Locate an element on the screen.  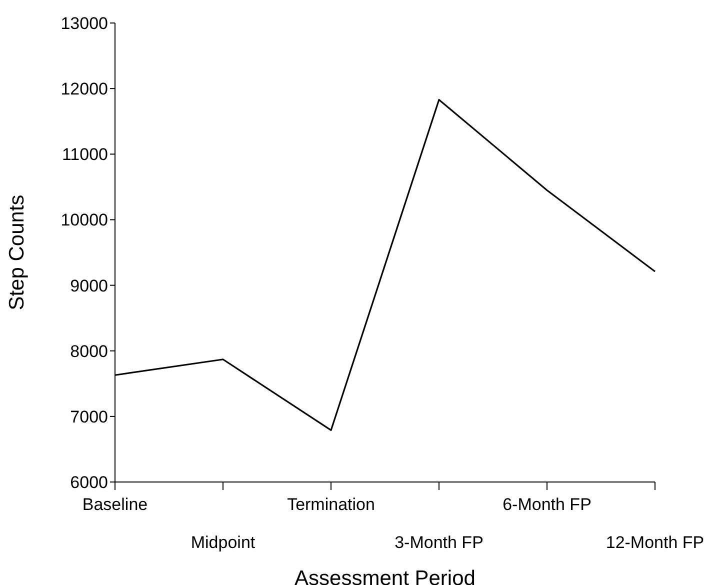
y-tick-label: 9000 is located at coordinates (89, 286).